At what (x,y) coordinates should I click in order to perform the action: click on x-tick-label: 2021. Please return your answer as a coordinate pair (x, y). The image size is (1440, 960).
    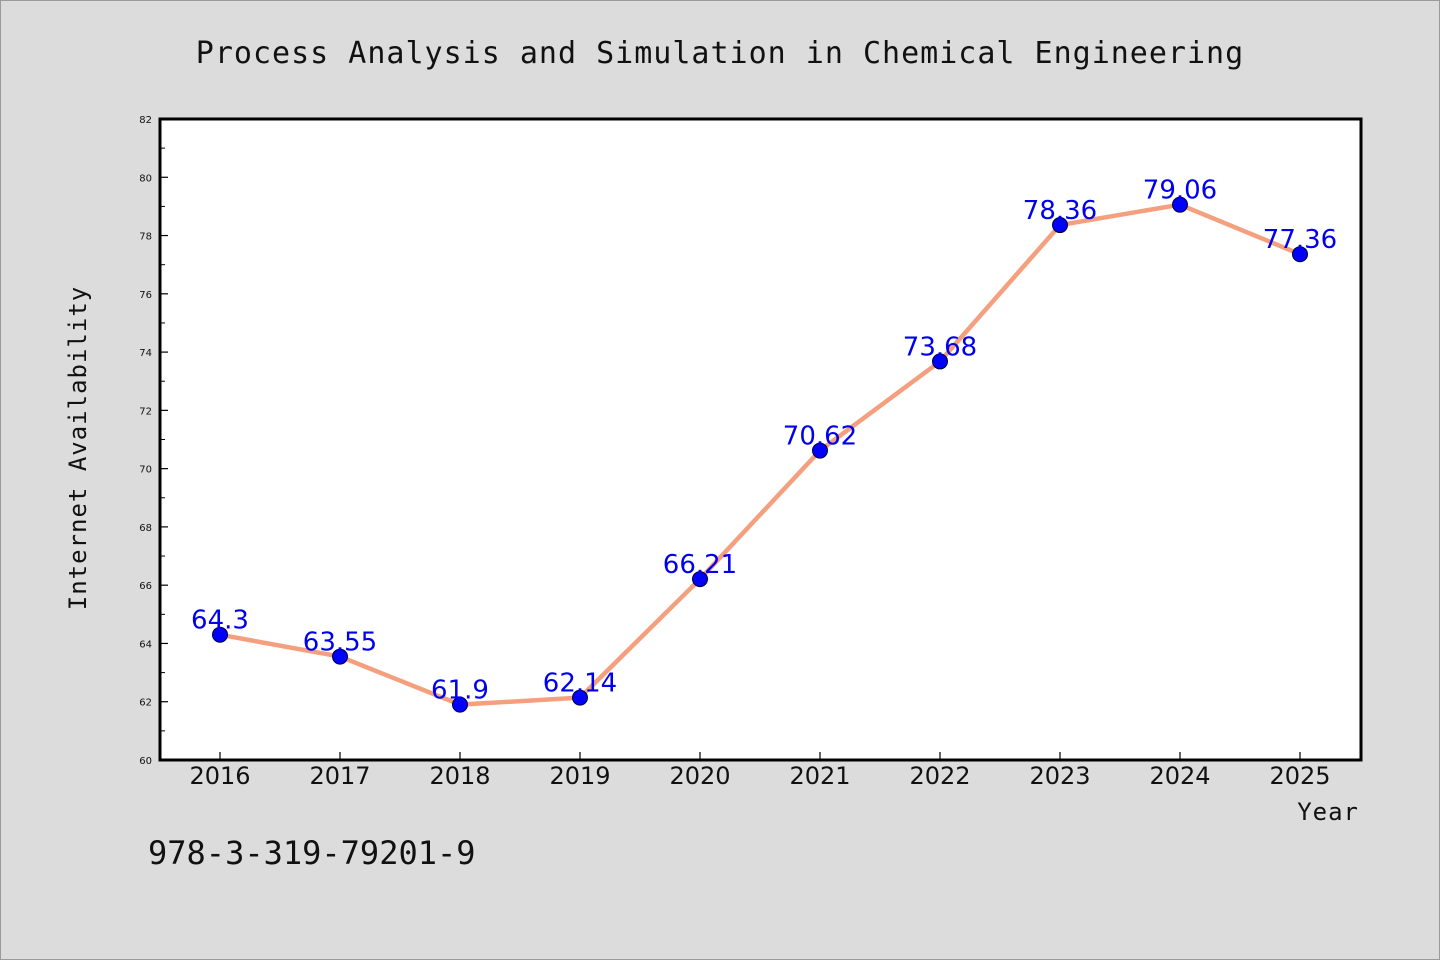
    Looking at the image, I should click on (819, 776).